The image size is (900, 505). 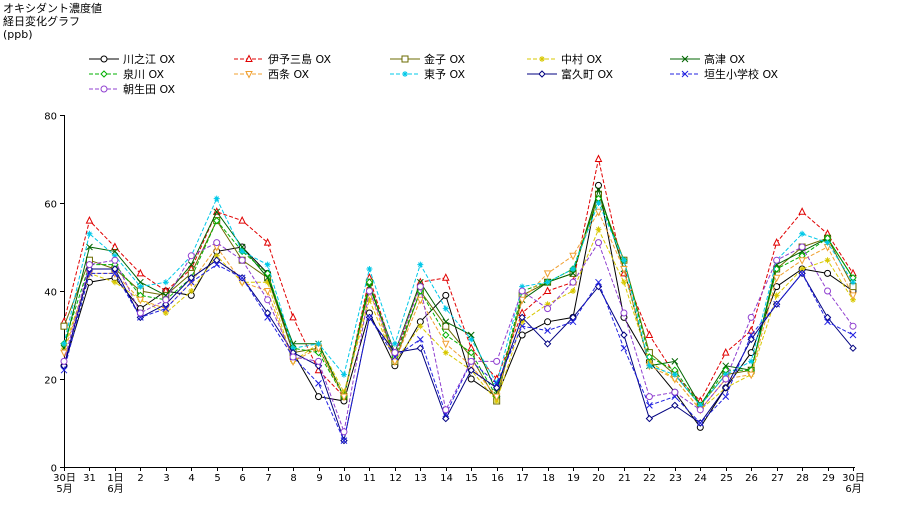 What do you see at coordinates (149, 59) in the screenshot?
I see `legend-label: 川之江 OX` at bounding box center [149, 59].